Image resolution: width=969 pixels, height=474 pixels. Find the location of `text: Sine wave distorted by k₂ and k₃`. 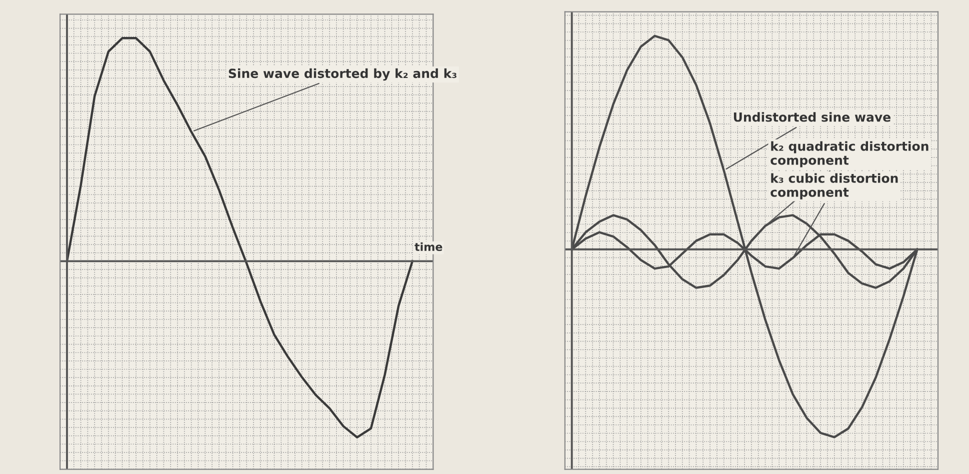

text: Sine wave distorted by k₂ and k₃ is located at coordinates (342, 74).